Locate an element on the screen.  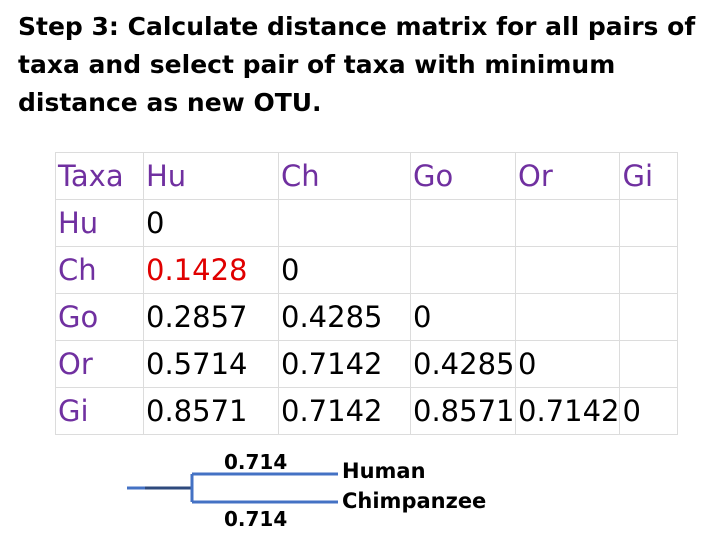
row-label-hu: Hu is located at coordinates (99, 223).